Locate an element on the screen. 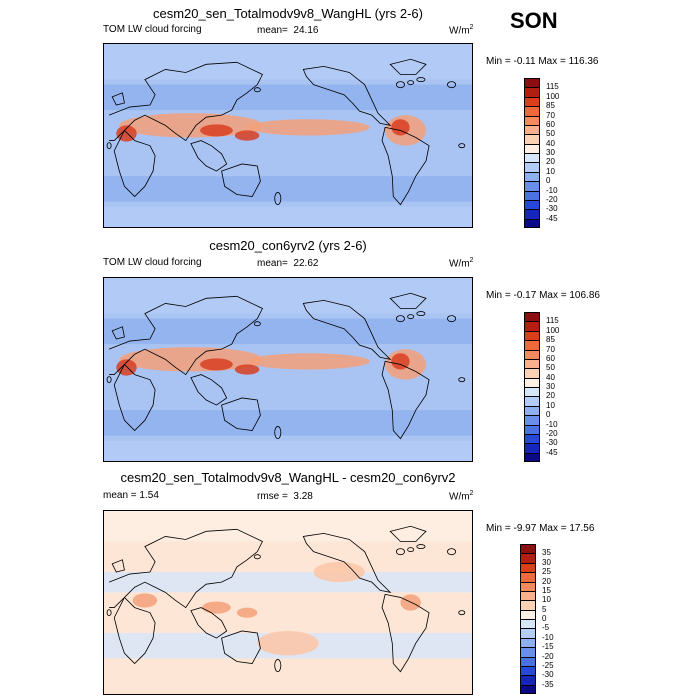  panel-2-minmax: Min = -0.17 Max = 106.86 is located at coordinates (543, 295).